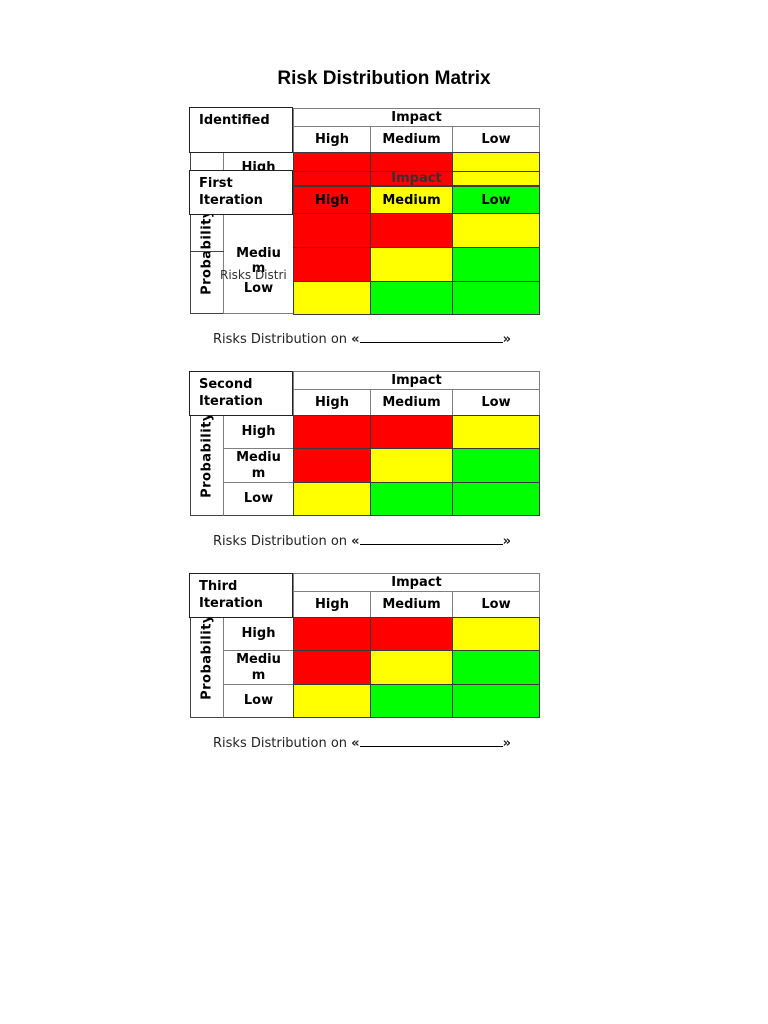 The width and height of the screenshot is (768, 1024). I want to click on caption-risks-distribution-1: Risks Distribution on «», so click(362, 338).